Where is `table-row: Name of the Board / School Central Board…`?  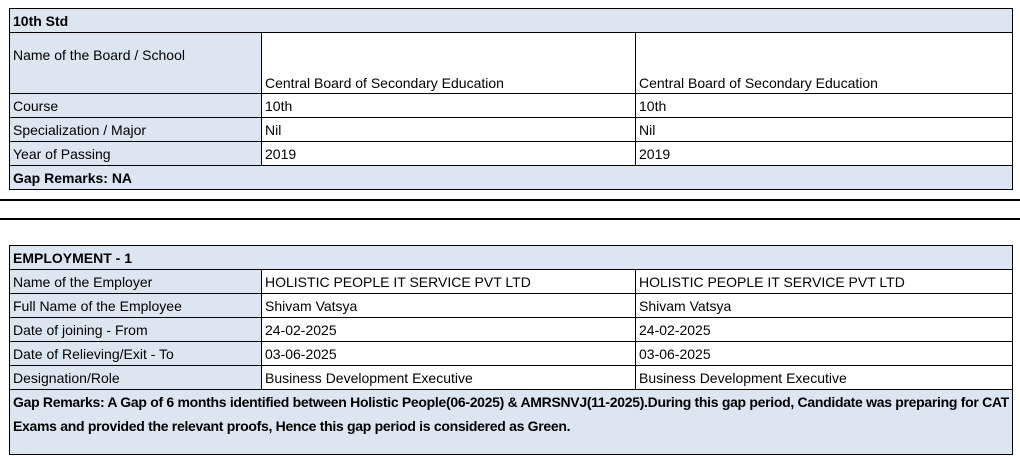
table-row: Name of the Board / School Central Board… is located at coordinates (511, 63).